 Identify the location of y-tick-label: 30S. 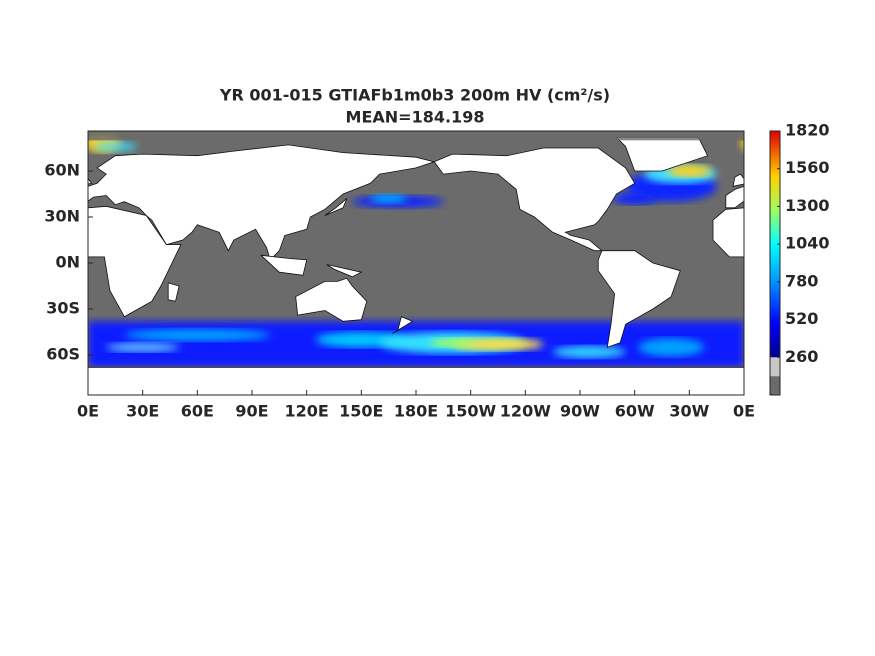
(63, 308).